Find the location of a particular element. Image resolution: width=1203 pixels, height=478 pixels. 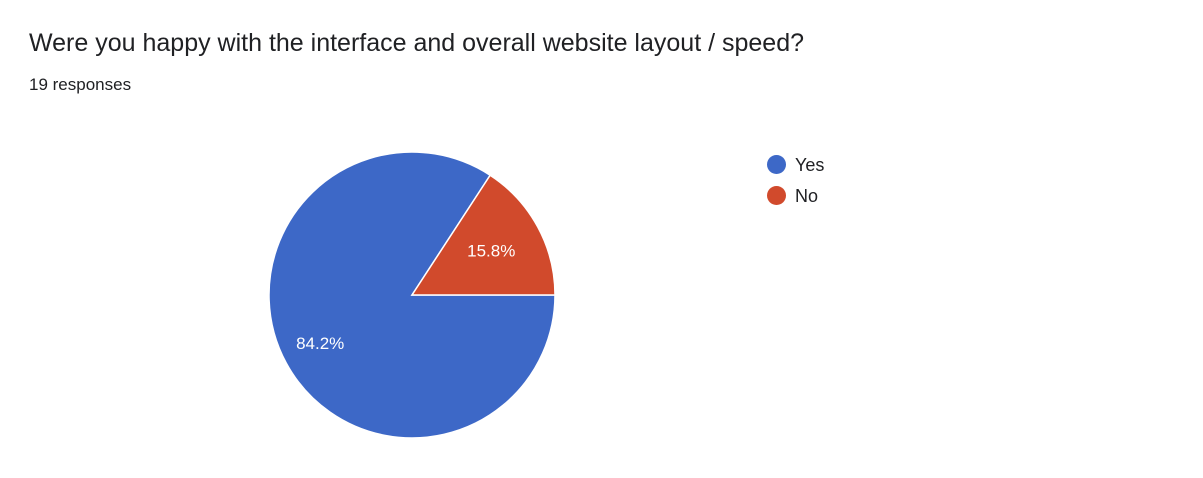

legend-swatch-yes is located at coordinates (776, 164).